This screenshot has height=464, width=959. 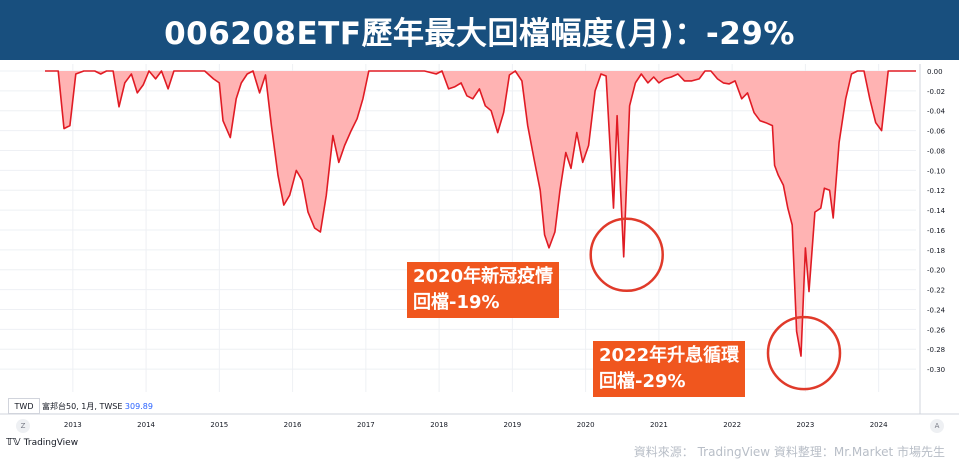 What do you see at coordinates (936, 191) in the screenshot?
I see `y-tick-label: -0.12` at bounding box center [936, 191].